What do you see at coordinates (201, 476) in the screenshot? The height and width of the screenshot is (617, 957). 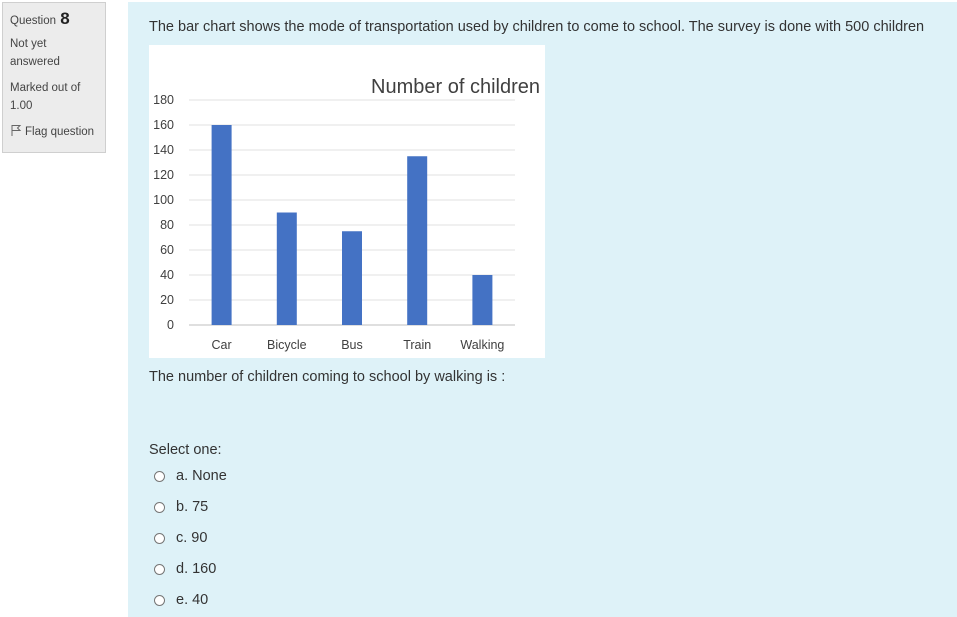 I see `answer-option-a-label: a. None` at bounding box center [201, 476].